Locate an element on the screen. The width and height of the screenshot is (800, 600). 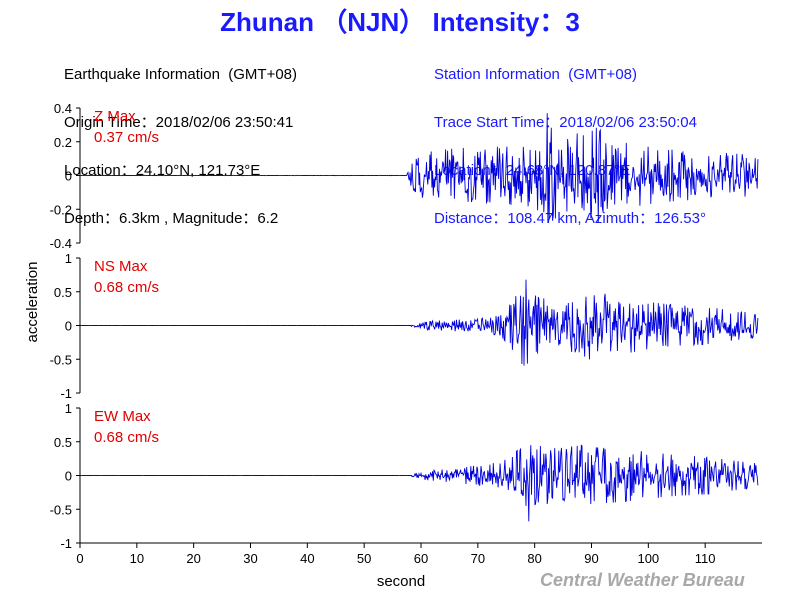
x-tick-label: 50 is located at coordinates (364, 558).